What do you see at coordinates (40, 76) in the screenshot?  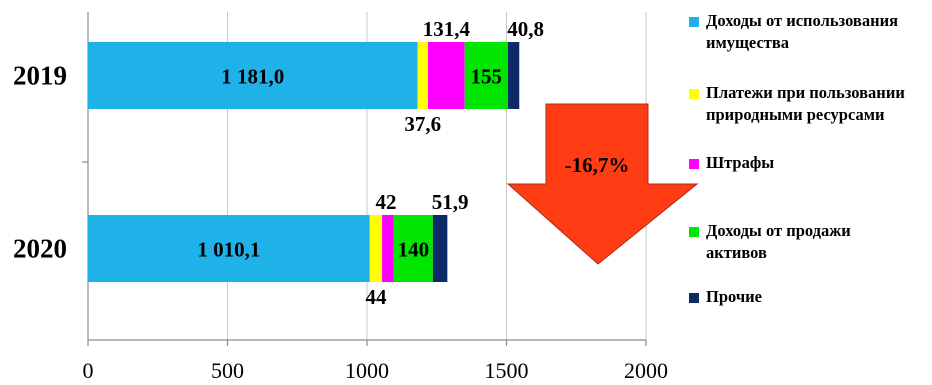 I see `category-label: 2019` at bounding box center [40, 76].